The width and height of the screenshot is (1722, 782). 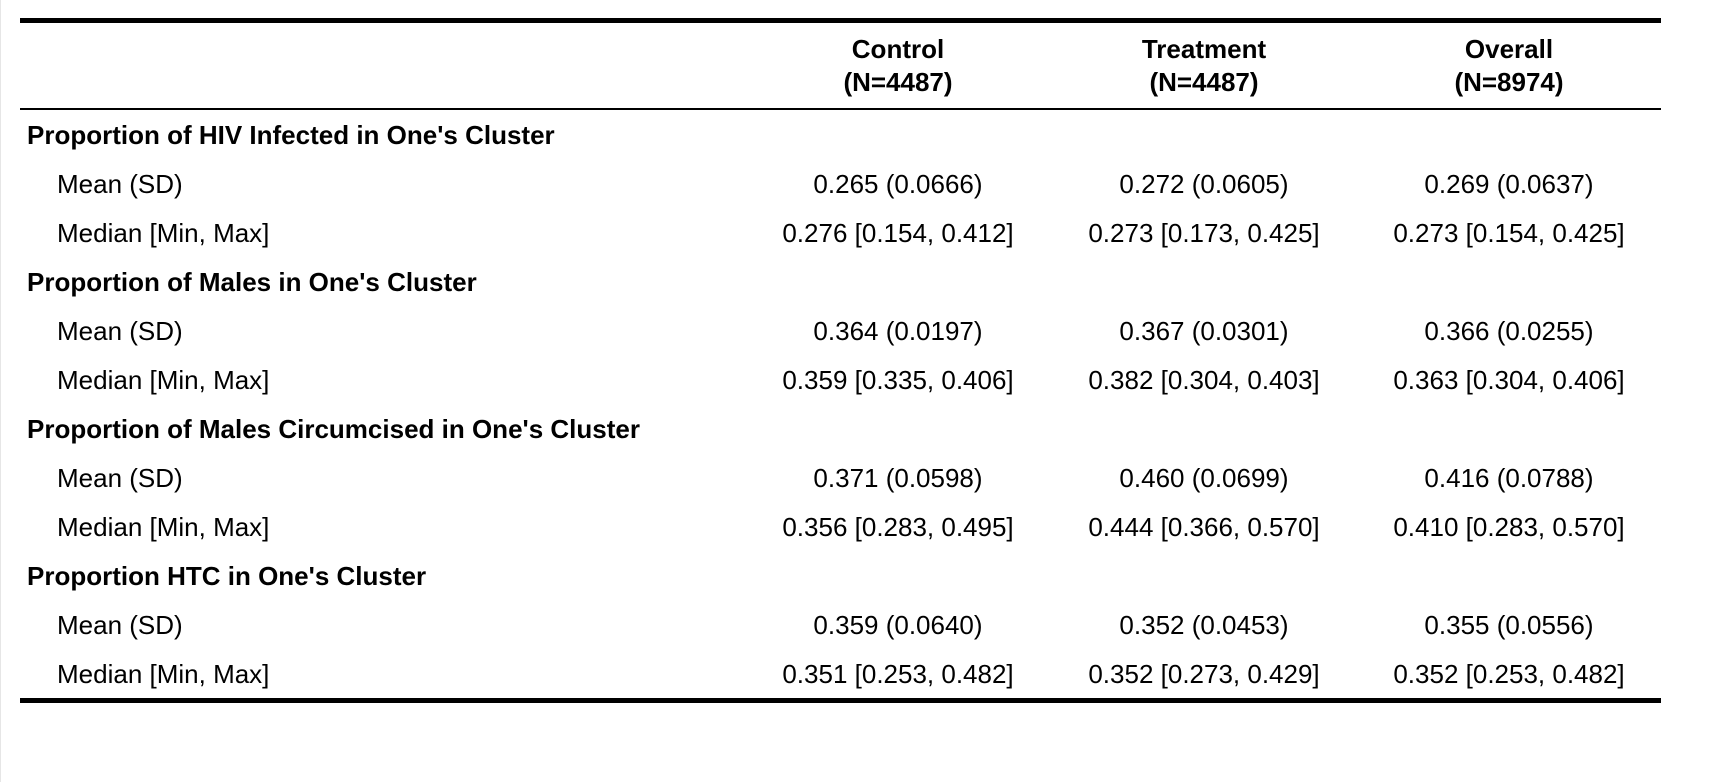 I want to click on header-overall-n: (N=8974), so click(x=1509, y=81).